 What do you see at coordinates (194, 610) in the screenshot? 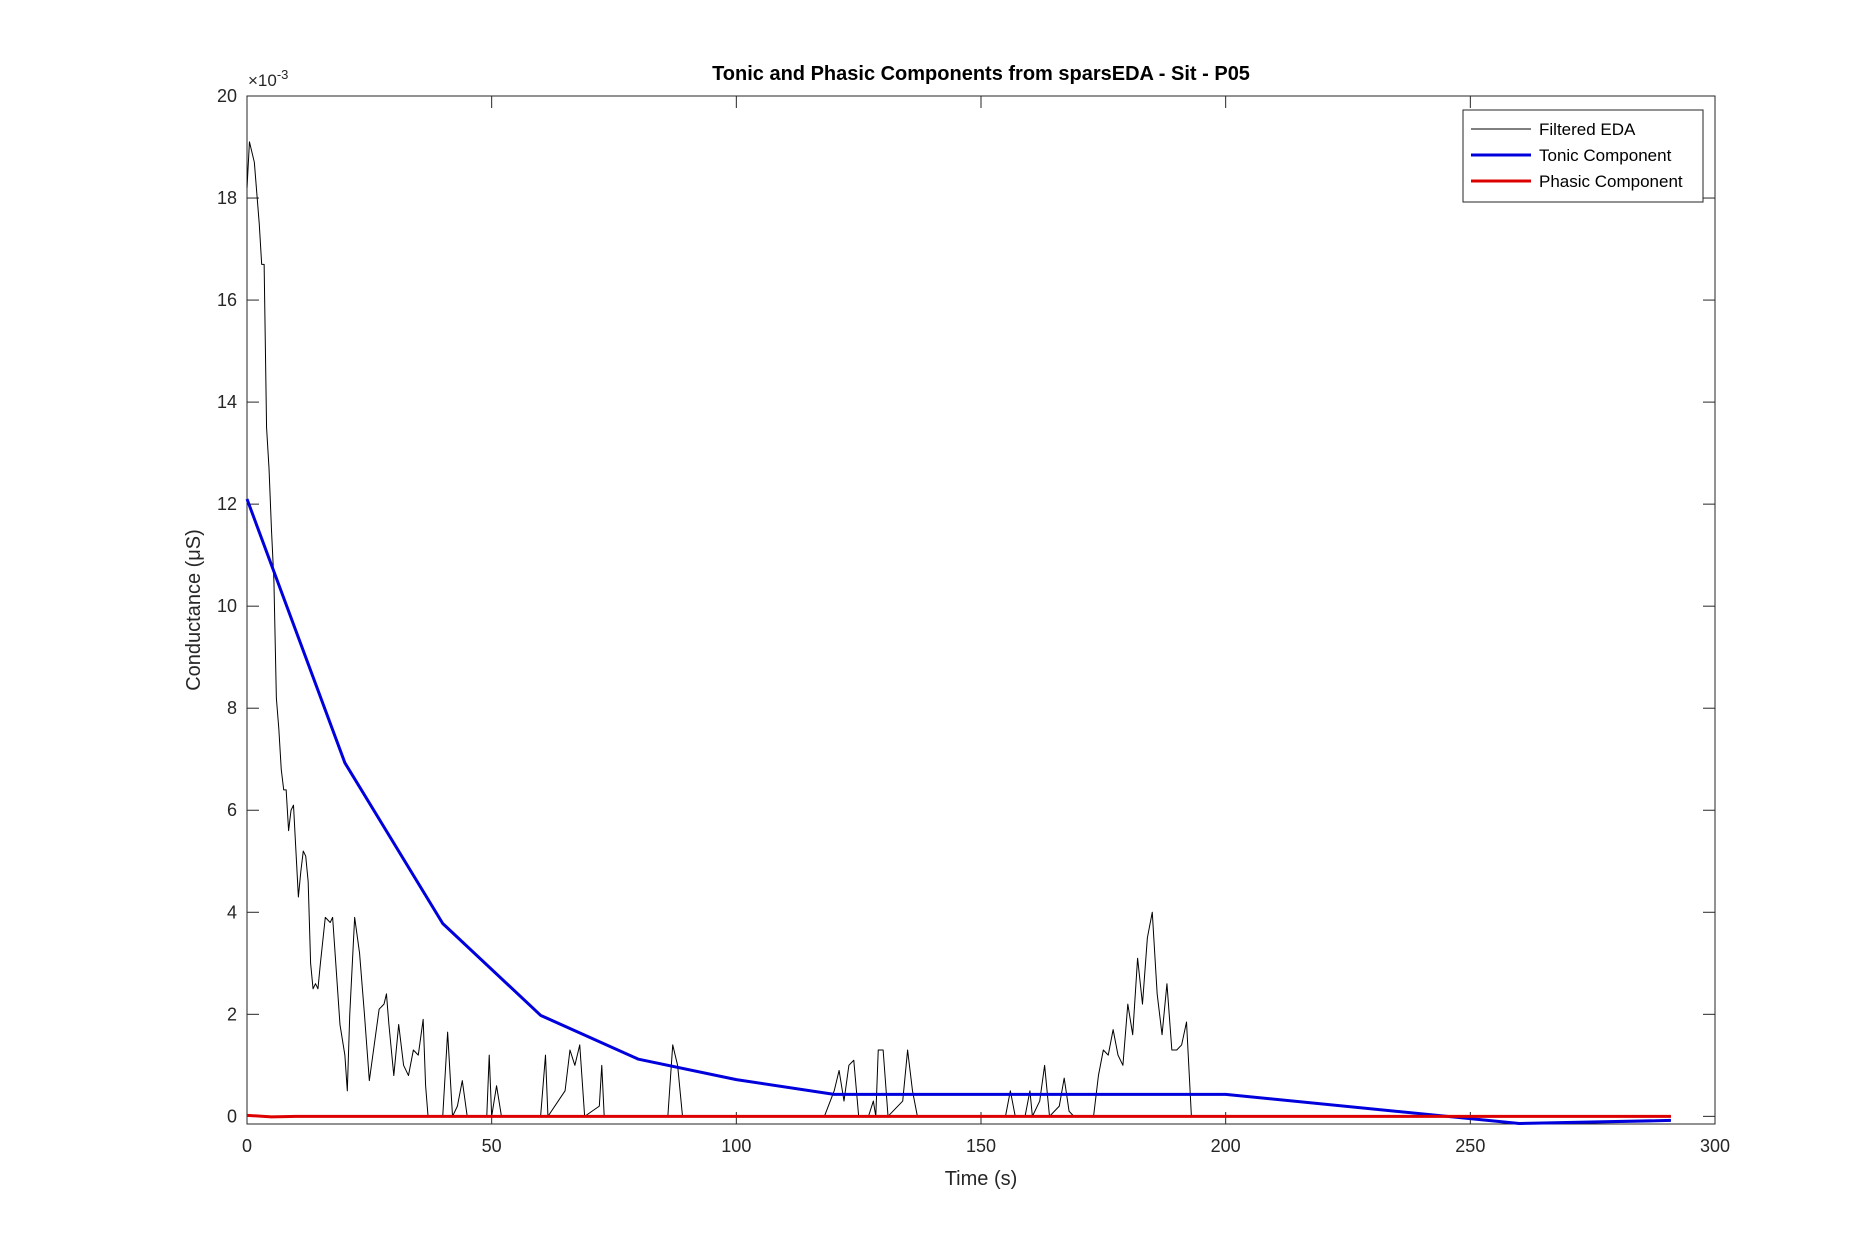
I see `y-axis-label: Conductance (μS)` at bounding box center [194, 610].